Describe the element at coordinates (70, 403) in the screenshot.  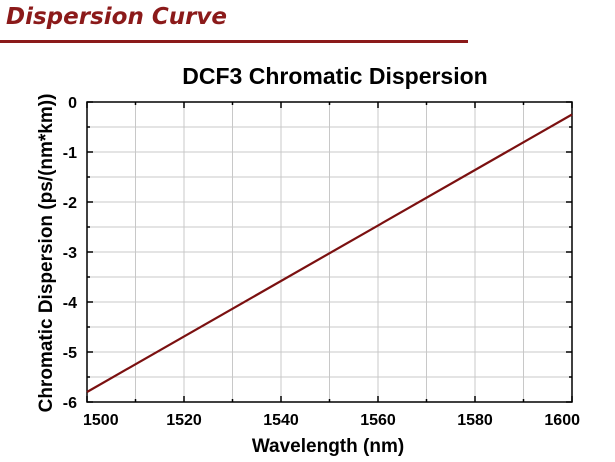
I see `y-tick-label: -6` at that location.